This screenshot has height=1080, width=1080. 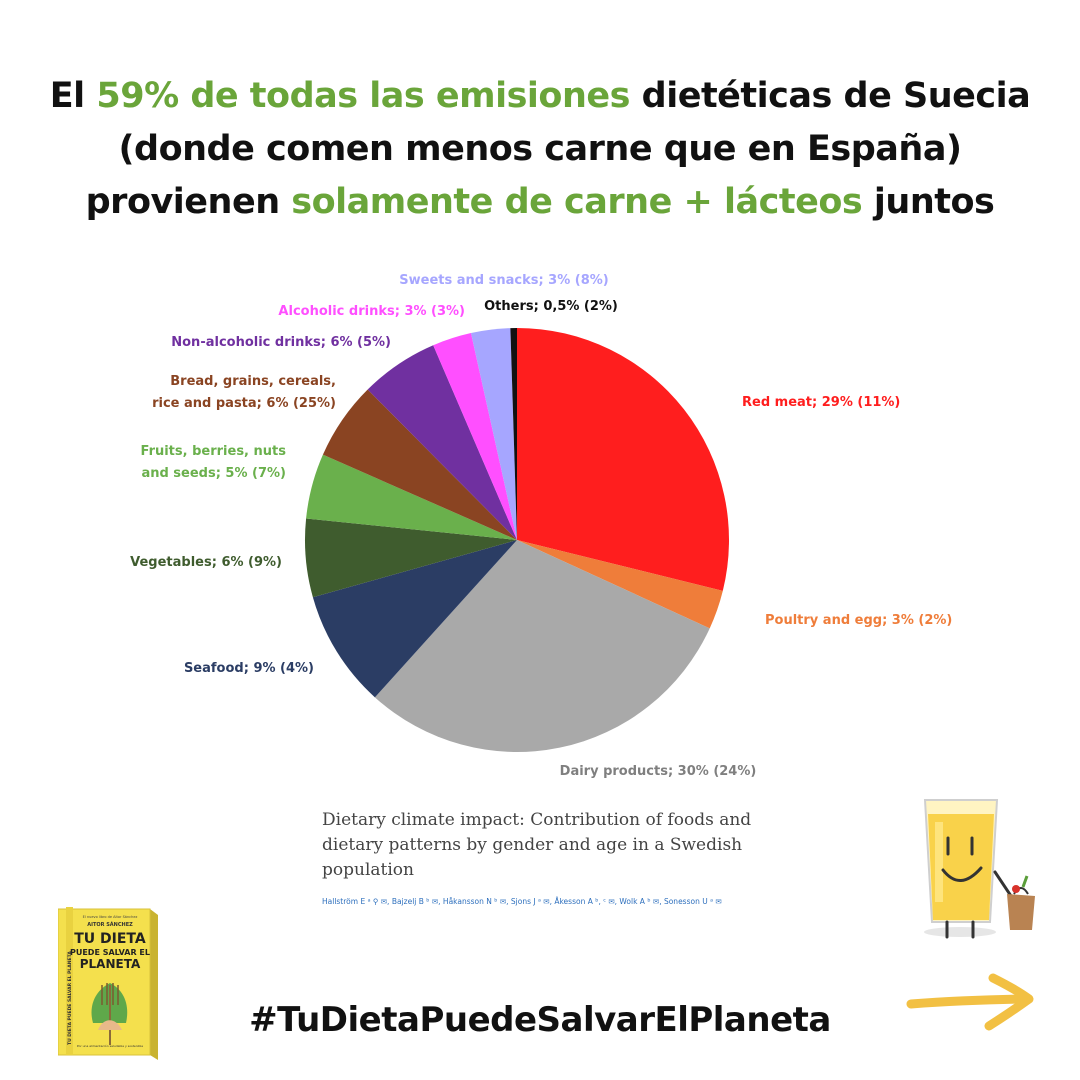 What do you see at coordinates (577, 202) in the screenshot?
I see `headline-highlight: solamente de carne + lácteos` at bounding box center [577, 202].